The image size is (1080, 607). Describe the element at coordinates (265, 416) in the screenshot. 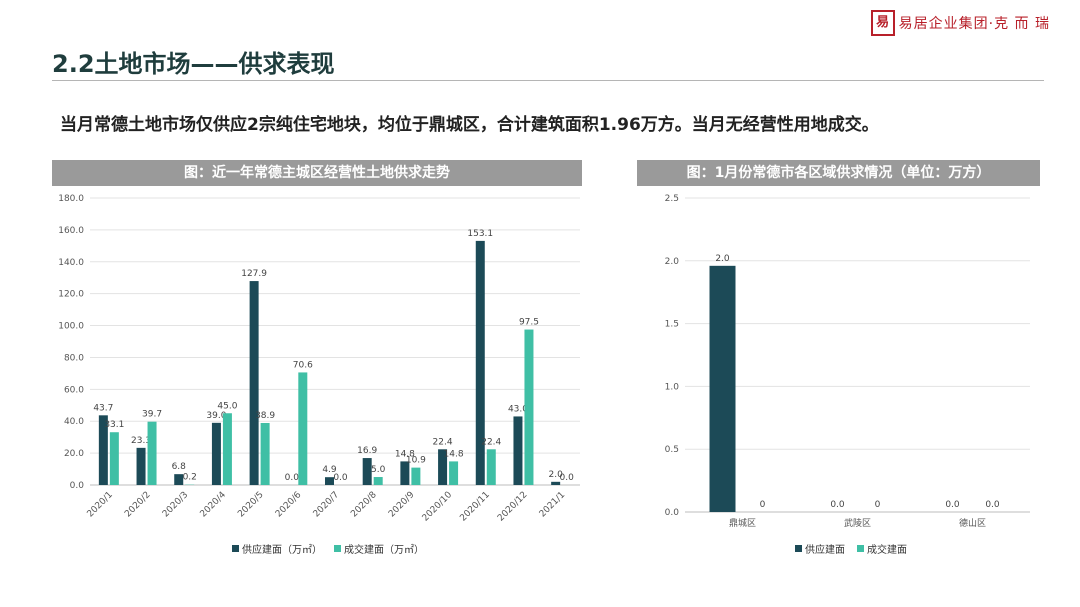

I see `data-label: 38.9` at that location.